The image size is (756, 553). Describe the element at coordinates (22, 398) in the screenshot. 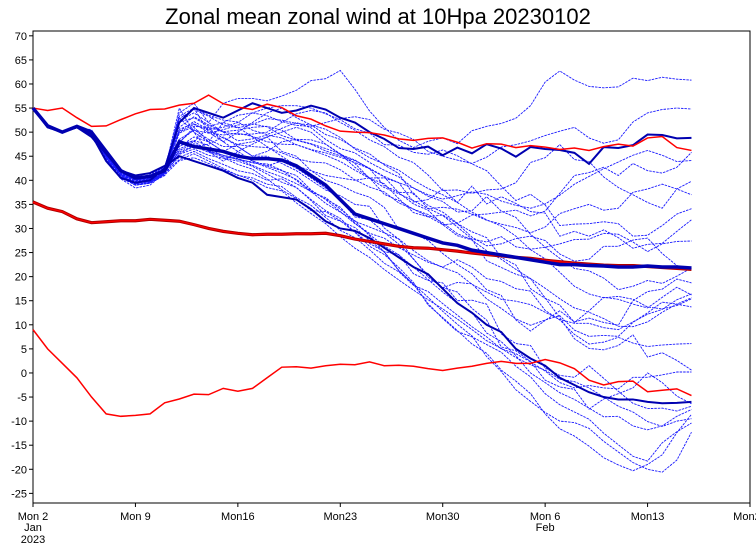

I see `y-tick-label: -5` at that location.